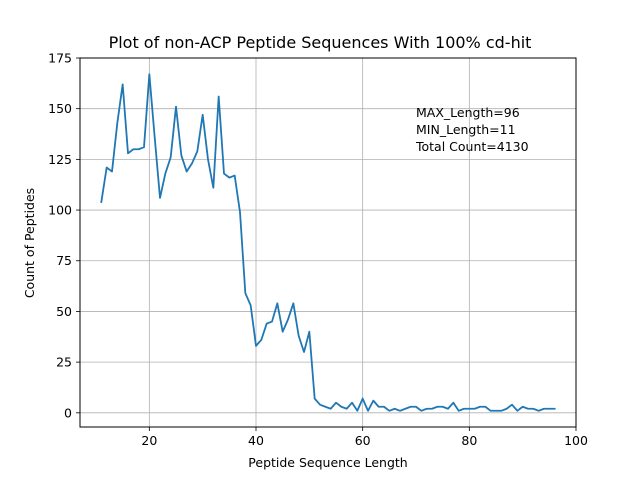 Image resolution: width=640 pixels, height=480 pixels. What do you see at coordinates (60, 108) in the screenshot?
I see `y-tick-label: 150` at bounding box center [60, 108].